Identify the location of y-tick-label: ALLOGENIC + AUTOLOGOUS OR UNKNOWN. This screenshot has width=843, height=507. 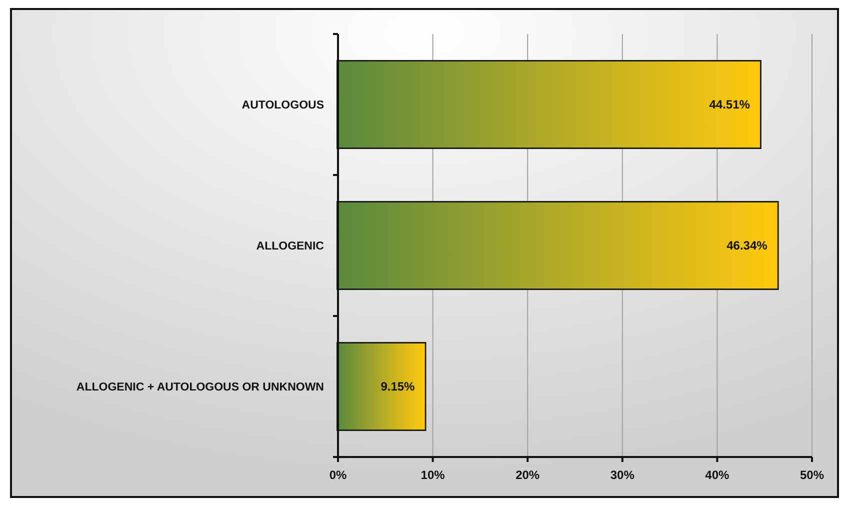
(200, 388).